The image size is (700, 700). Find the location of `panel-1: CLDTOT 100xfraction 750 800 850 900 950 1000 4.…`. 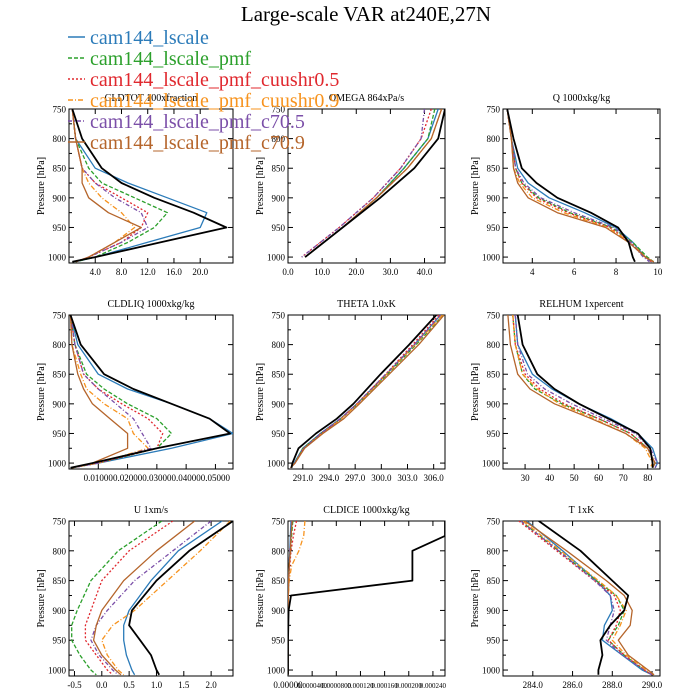

panel-1: CLDTOT 100xfraction 750 800 850 900 950 1000 4.… is located at coordinates (135, 185).